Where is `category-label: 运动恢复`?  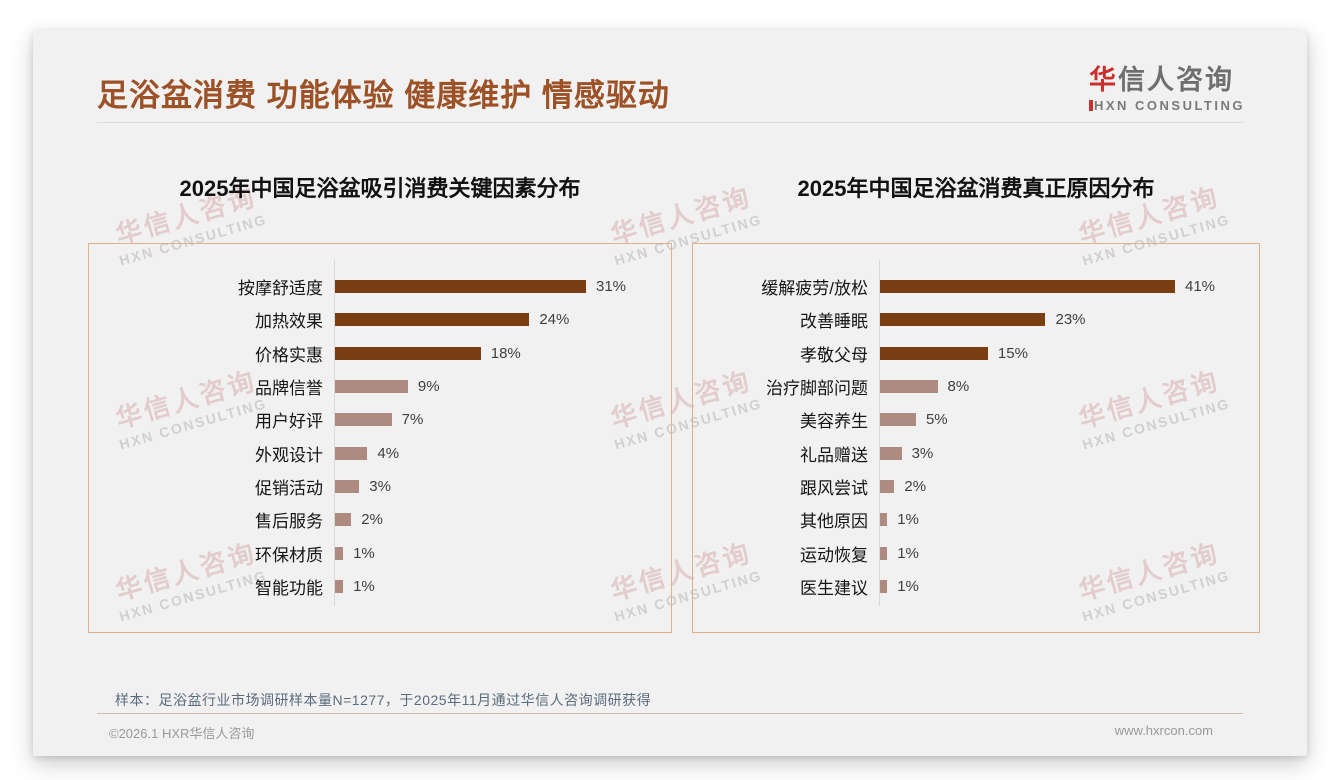
category-label: 运动恢复 is located at coordinates (834, 555).